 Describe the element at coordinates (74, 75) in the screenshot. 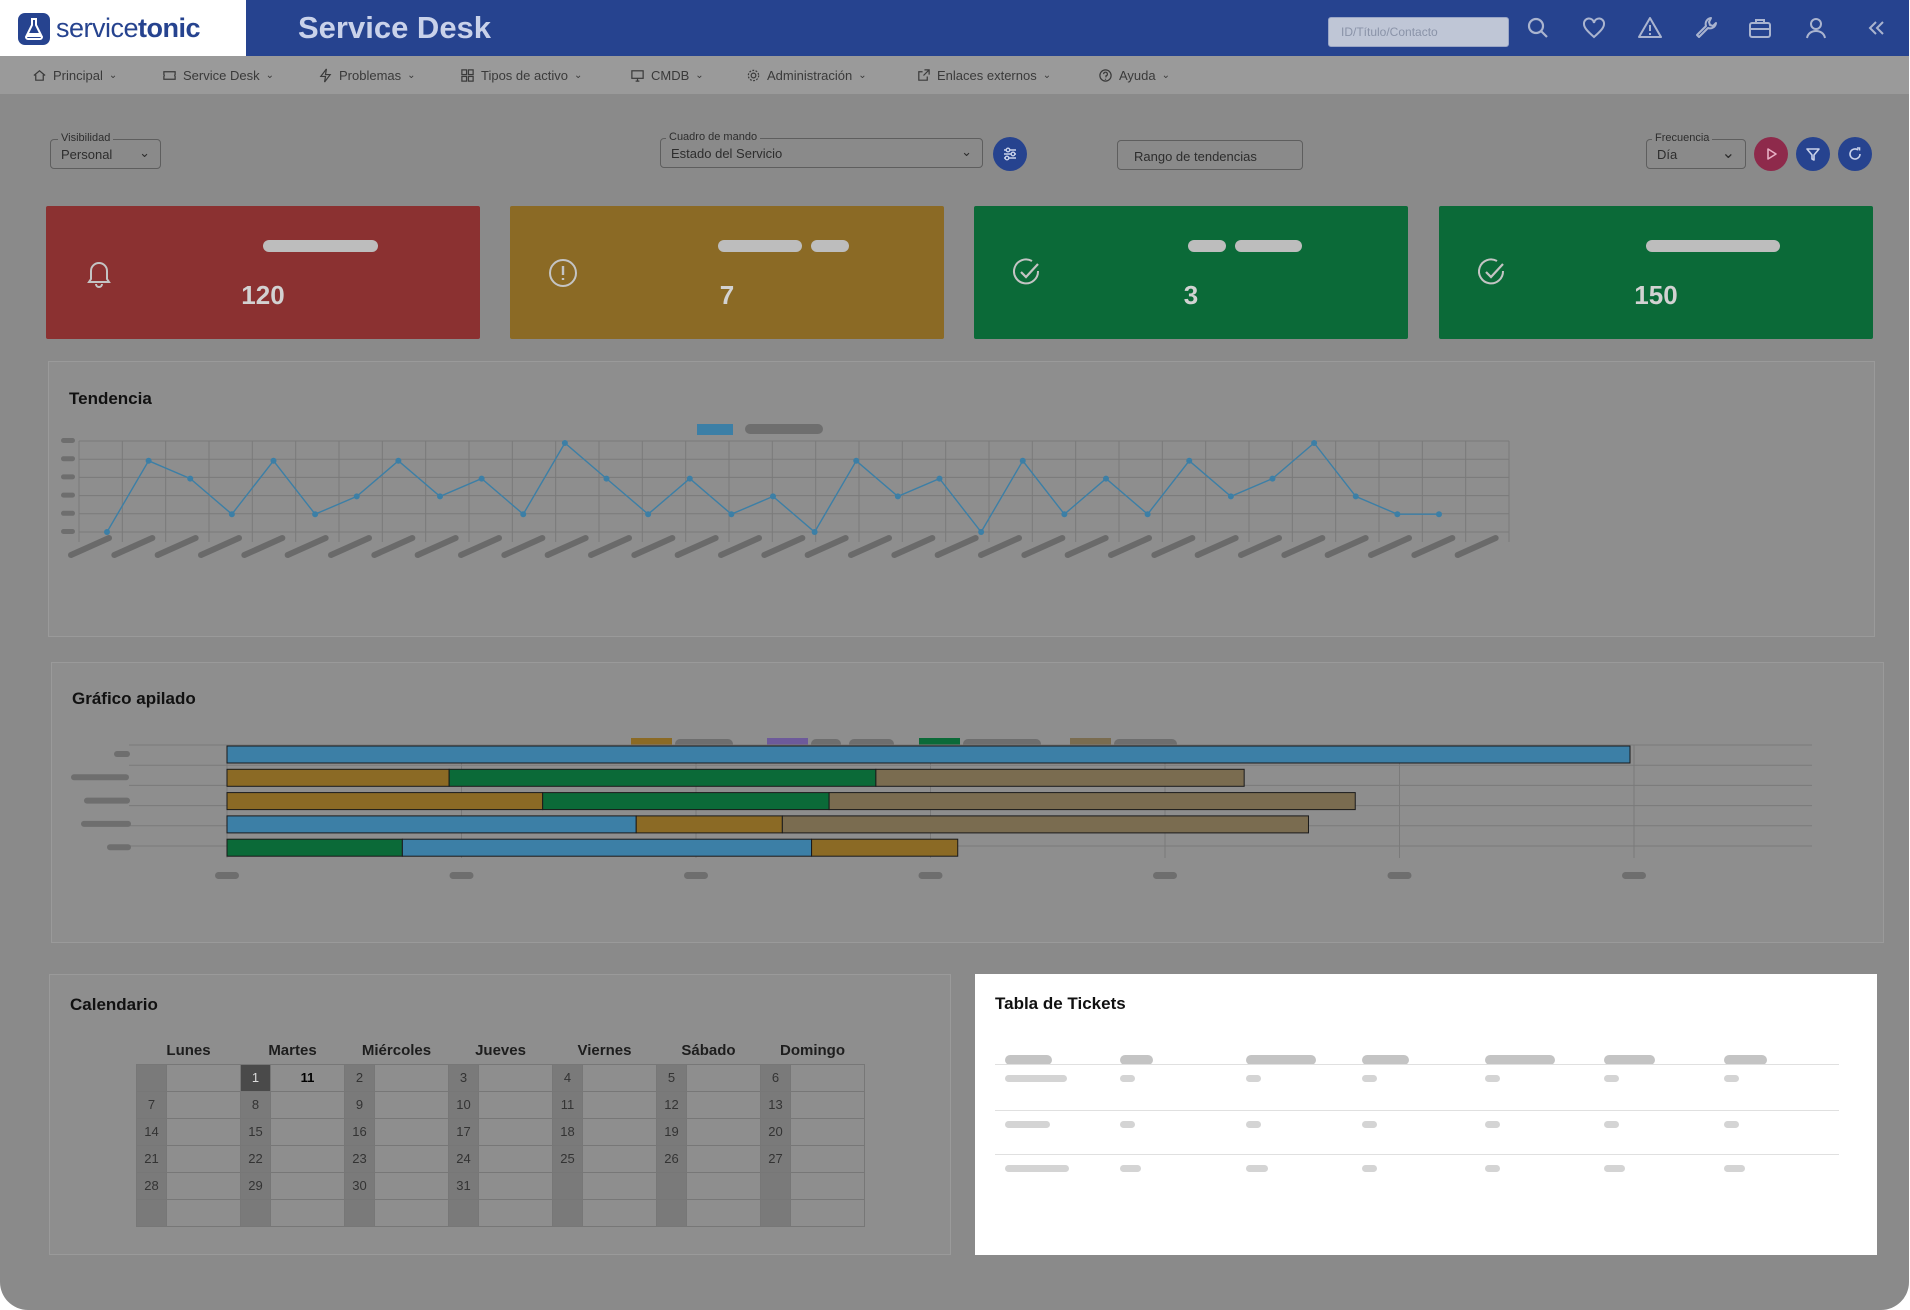

I see `nav-principal: Principal ⌄` at that location.